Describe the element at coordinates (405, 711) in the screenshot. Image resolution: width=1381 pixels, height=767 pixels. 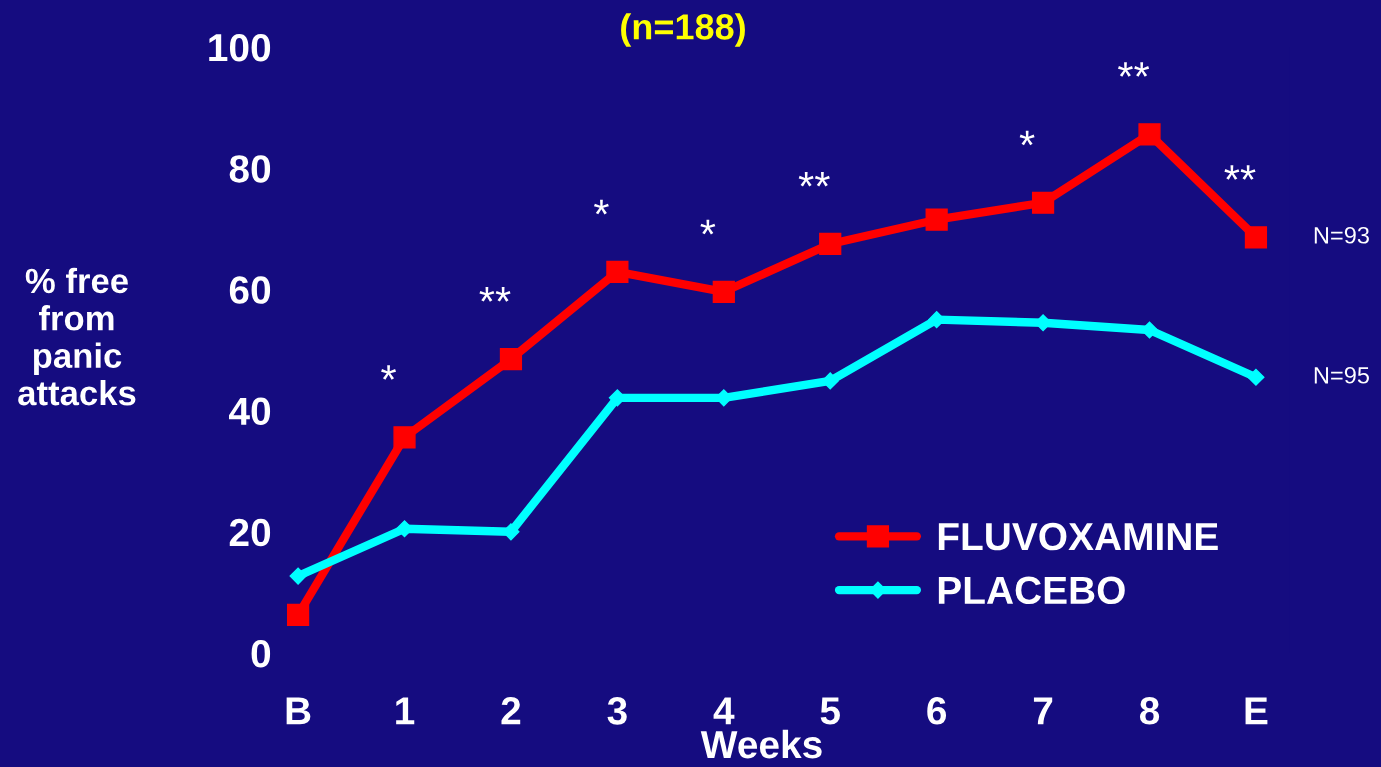
I see `x-tick-label: 1` at that location.